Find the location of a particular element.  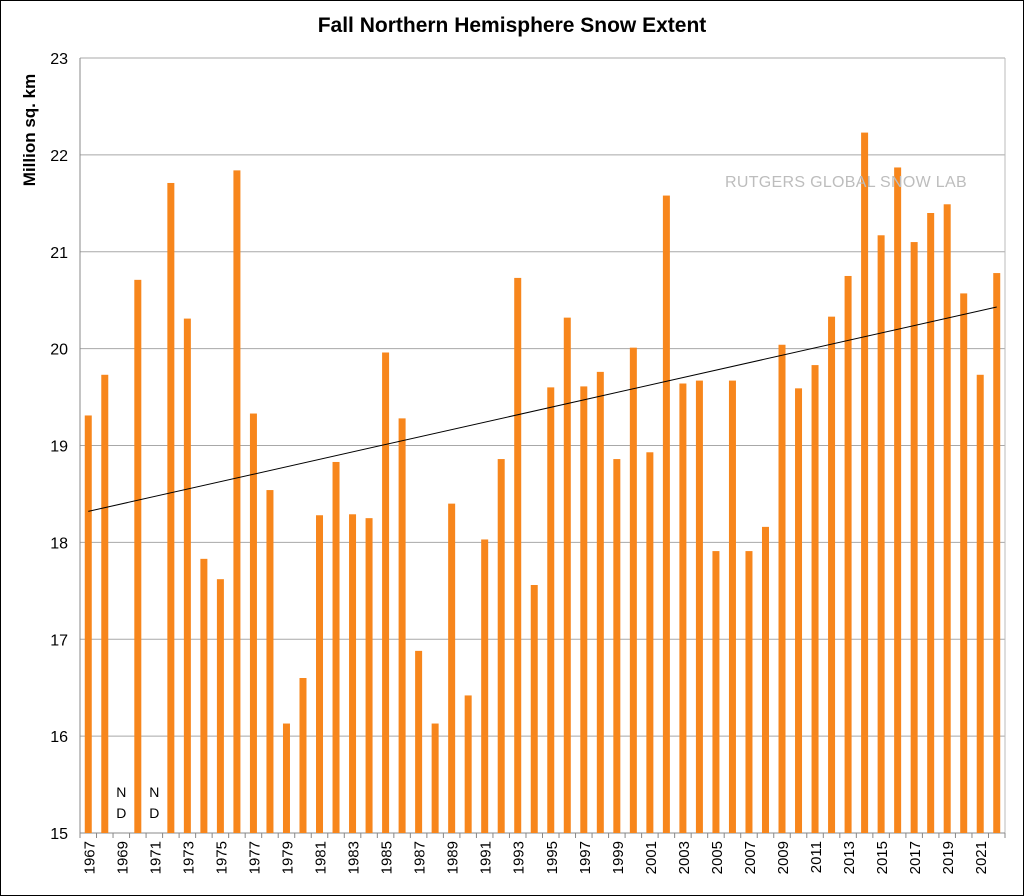

bar-1999 is located at coordinates (617, 646).